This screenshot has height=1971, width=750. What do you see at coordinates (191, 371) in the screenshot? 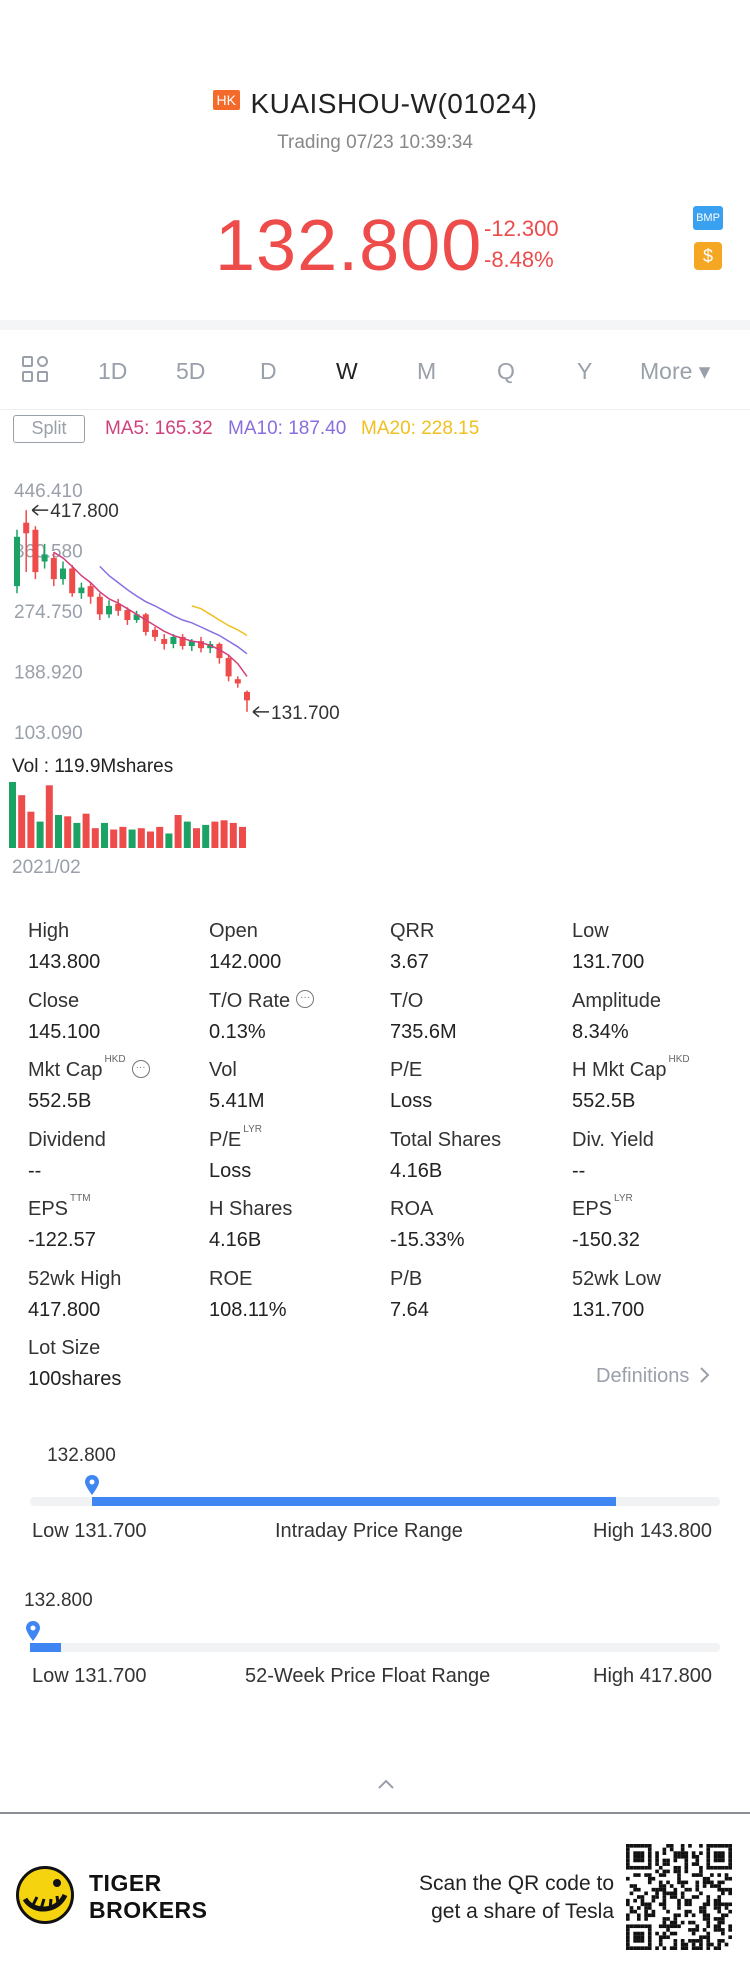
I see `tab-1: 5D` at bounding box center [191, 371].